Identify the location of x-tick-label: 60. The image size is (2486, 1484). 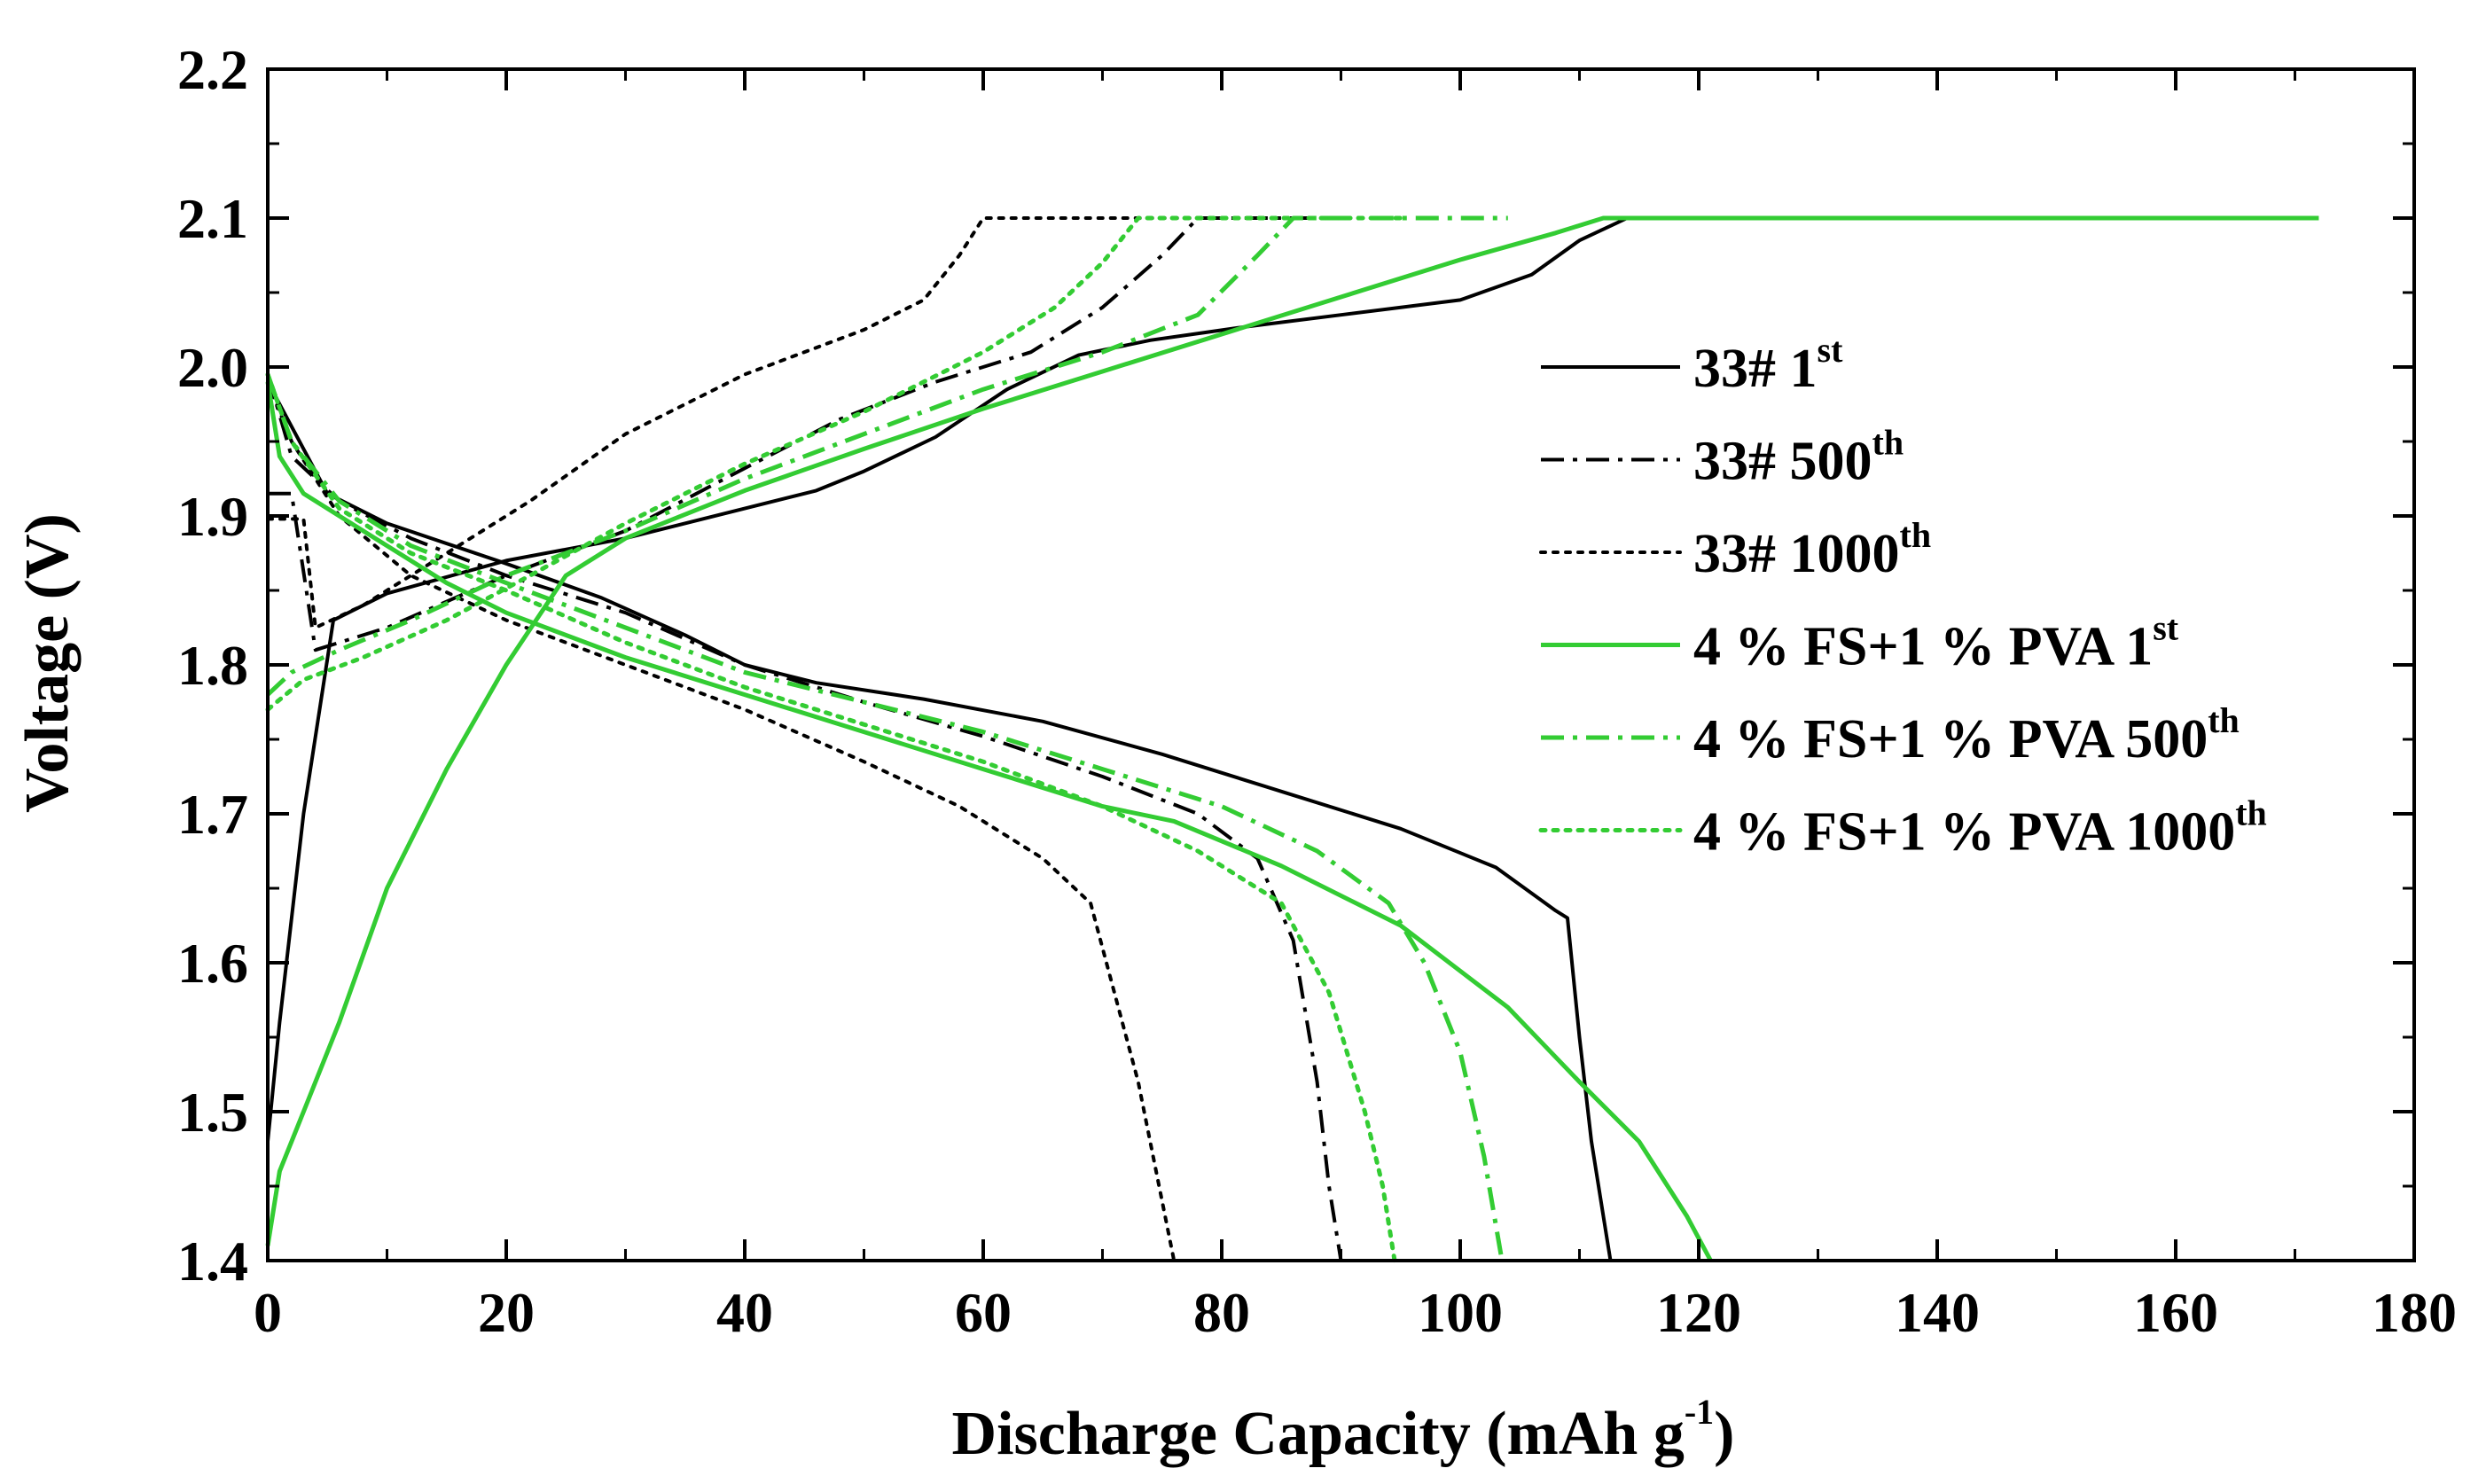
(984, 1312).